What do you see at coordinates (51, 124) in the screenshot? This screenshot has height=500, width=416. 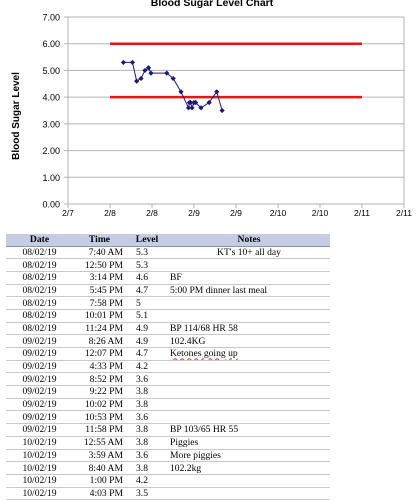 I see `y-tick-label: 3.00` at bounding box center [51, 124].